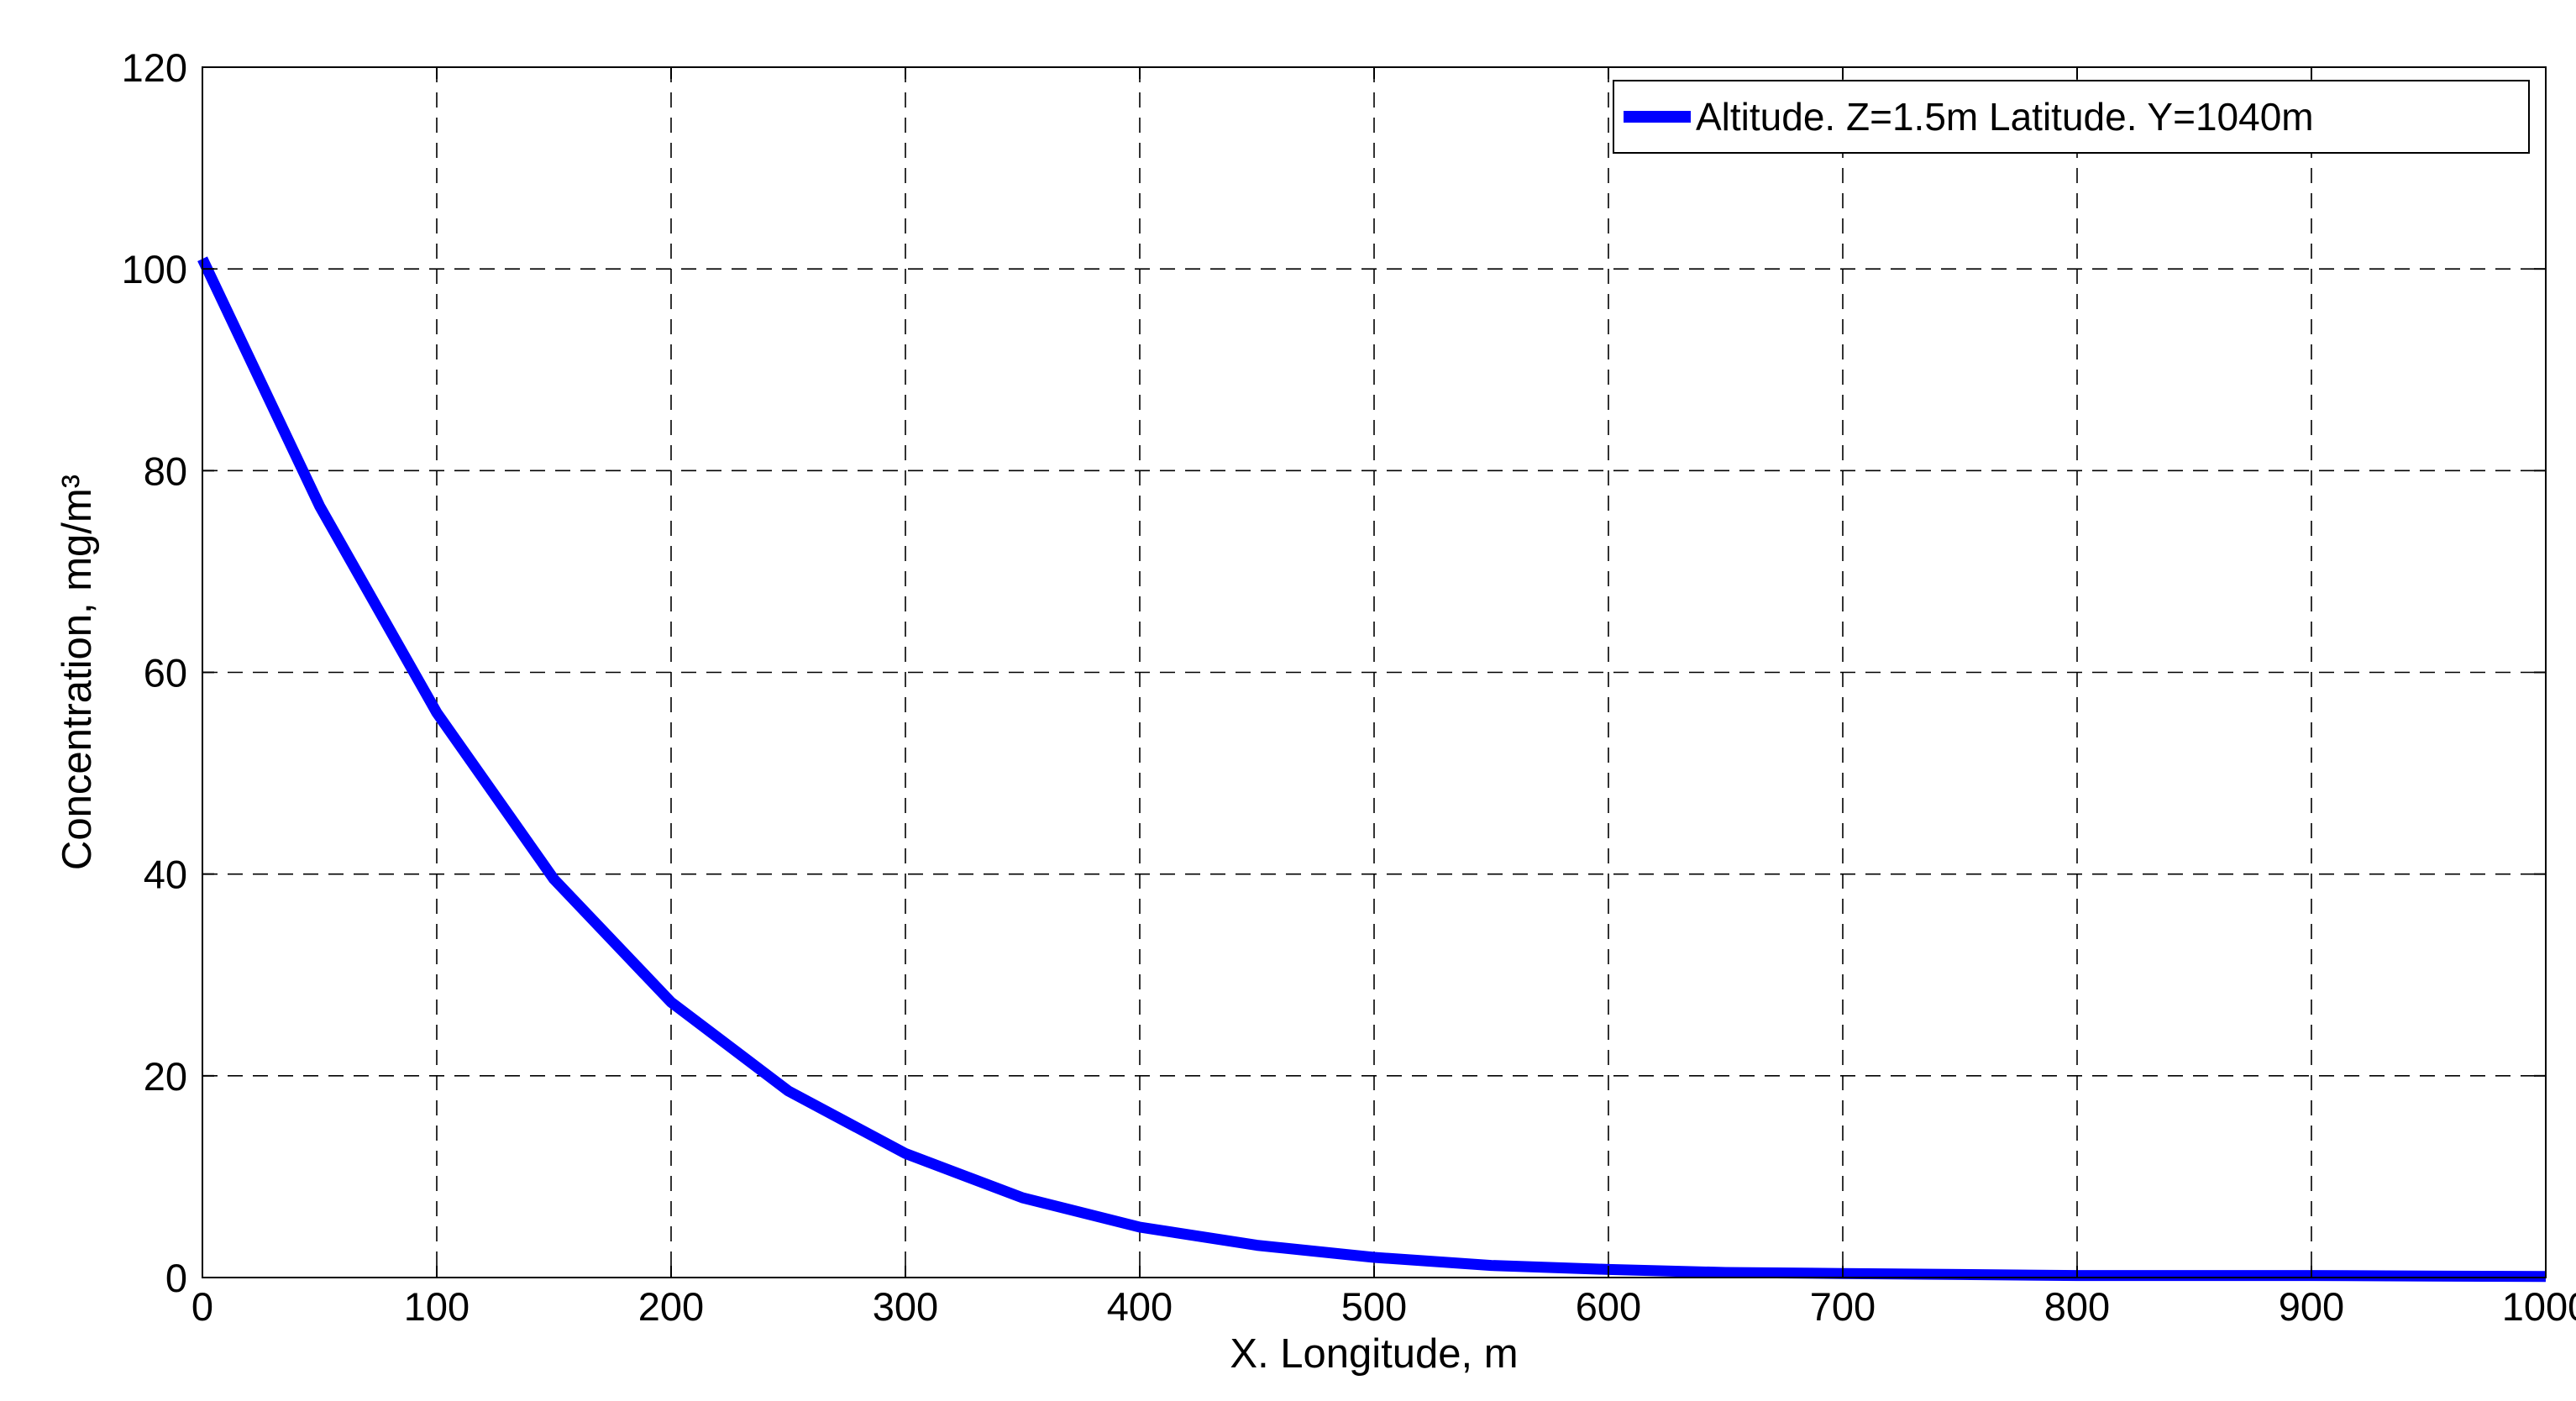 The width and height of the screenshot is (2576, 1401). What do you see at coordinates (1608, 1307) in the screenshot?
I see `x-tick-label: 600` at bounding box center [1608, 1307].